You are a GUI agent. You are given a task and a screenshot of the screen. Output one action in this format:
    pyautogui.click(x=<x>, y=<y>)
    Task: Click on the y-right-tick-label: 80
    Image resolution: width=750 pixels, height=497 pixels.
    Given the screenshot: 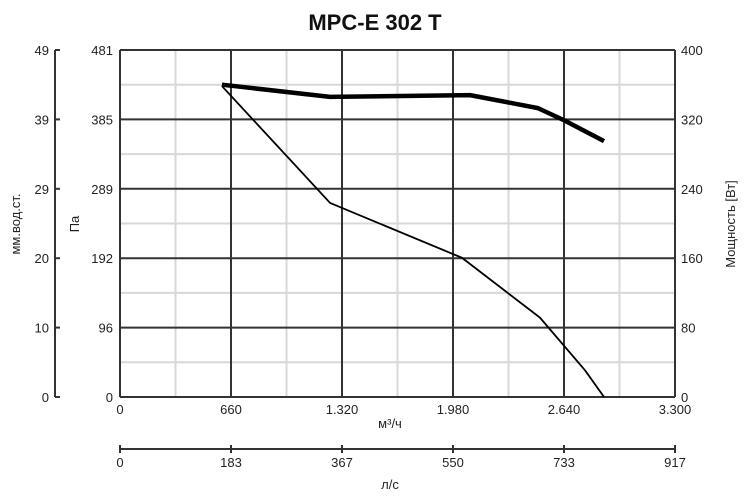 What is the action you would take?
    pyautogui.click(x=688, y=328)
    